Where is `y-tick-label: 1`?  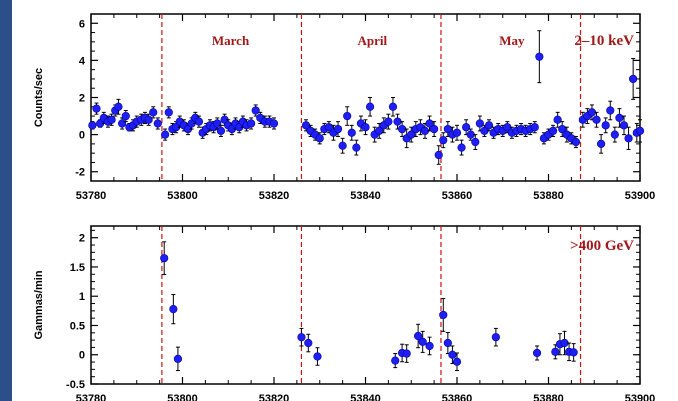
y-tick-label: 1 is located at coordinates (82, 297).